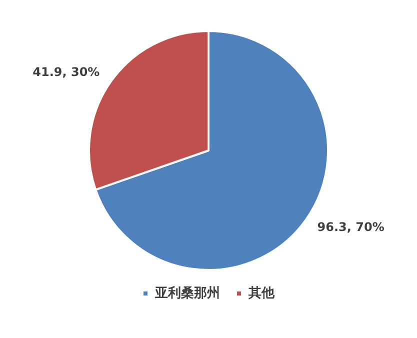  Describe the element at coordinates (187, 292) in the screenshot. I see `legend-label: 亚利桑那州` at that location.